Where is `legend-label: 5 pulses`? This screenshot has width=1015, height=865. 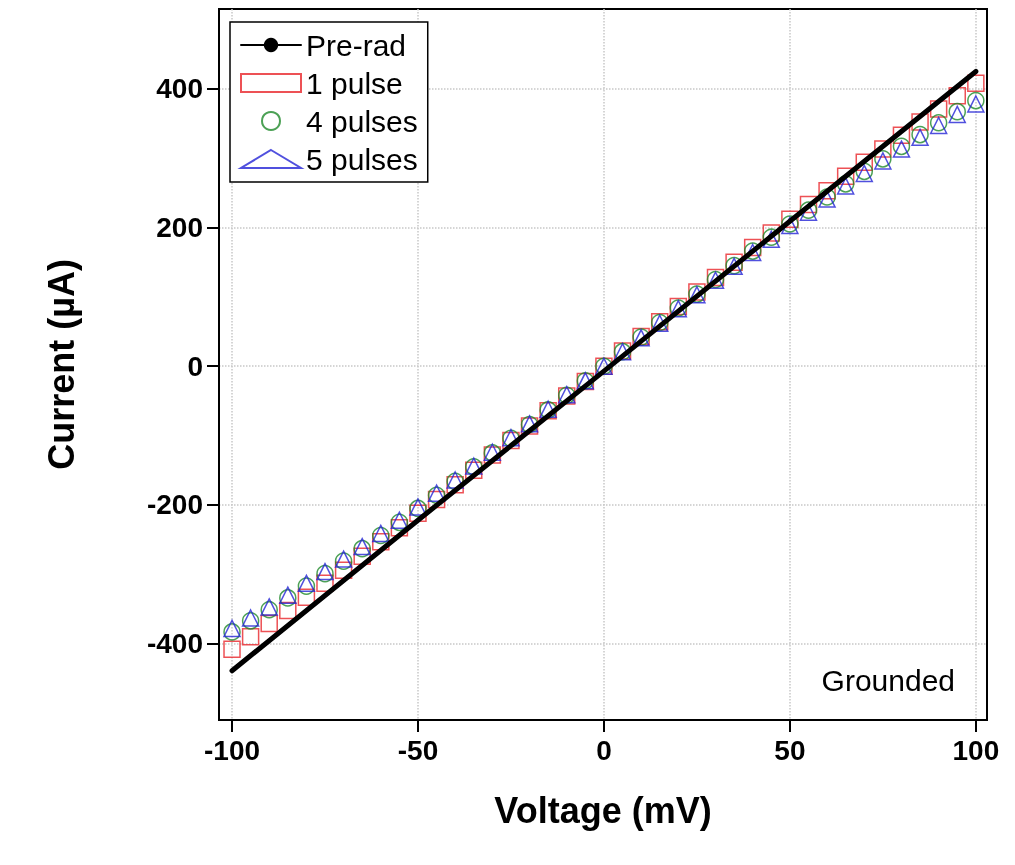
legend-label: 5 pulses is located at coordinates (362, 159).